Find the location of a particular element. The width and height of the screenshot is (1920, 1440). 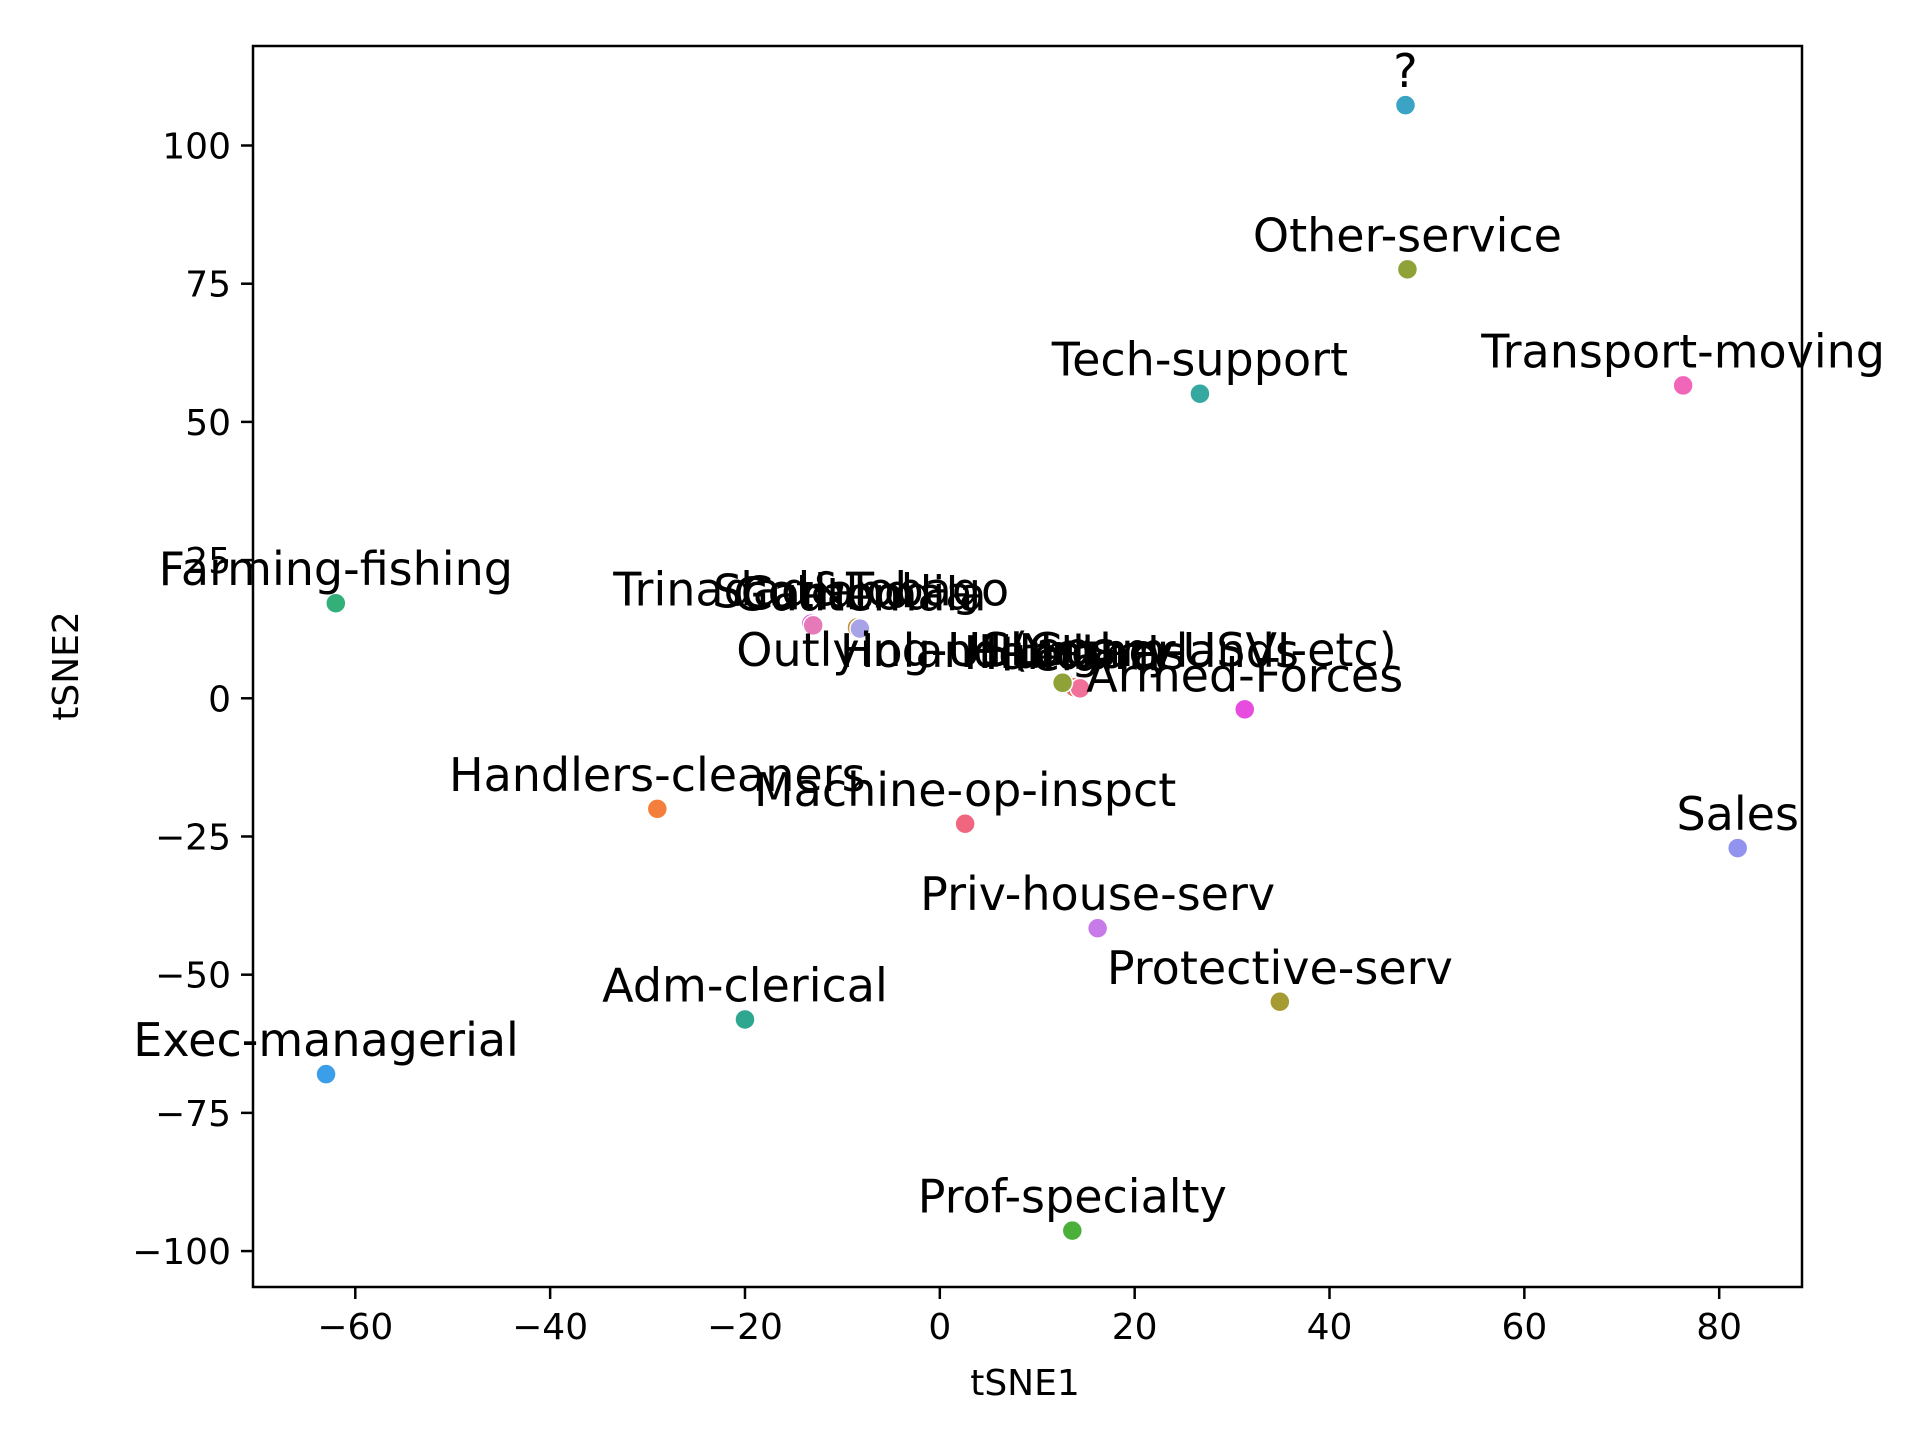

point-label: Machine-op-inspct is located at coordinates (965, 790).